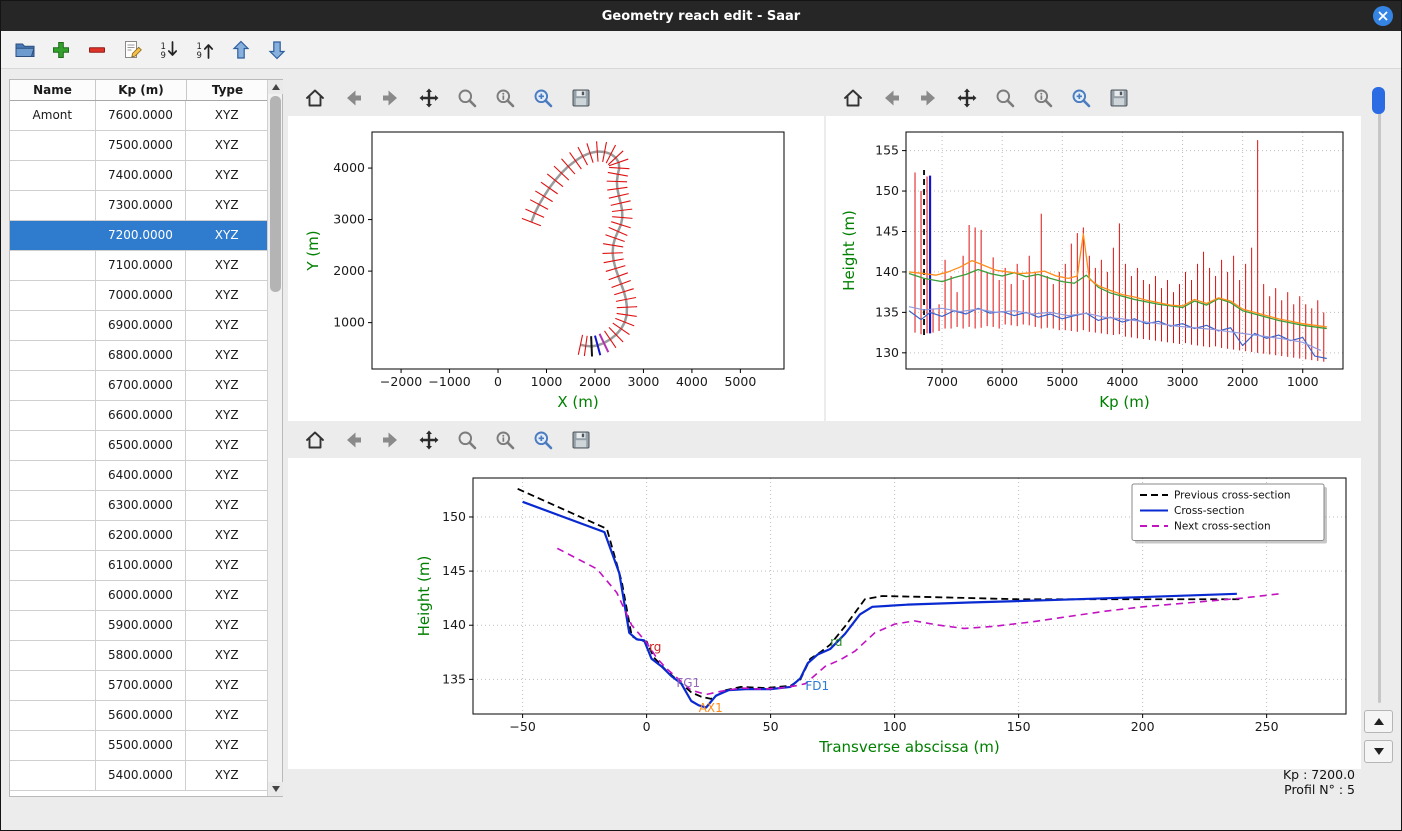 This screenshot has width=1402, height=831. What do you see at coordinates (139, 206) in the screenshot?
I see `table-row: 7300.0000 XYZ` at bounding box center [139, 206].